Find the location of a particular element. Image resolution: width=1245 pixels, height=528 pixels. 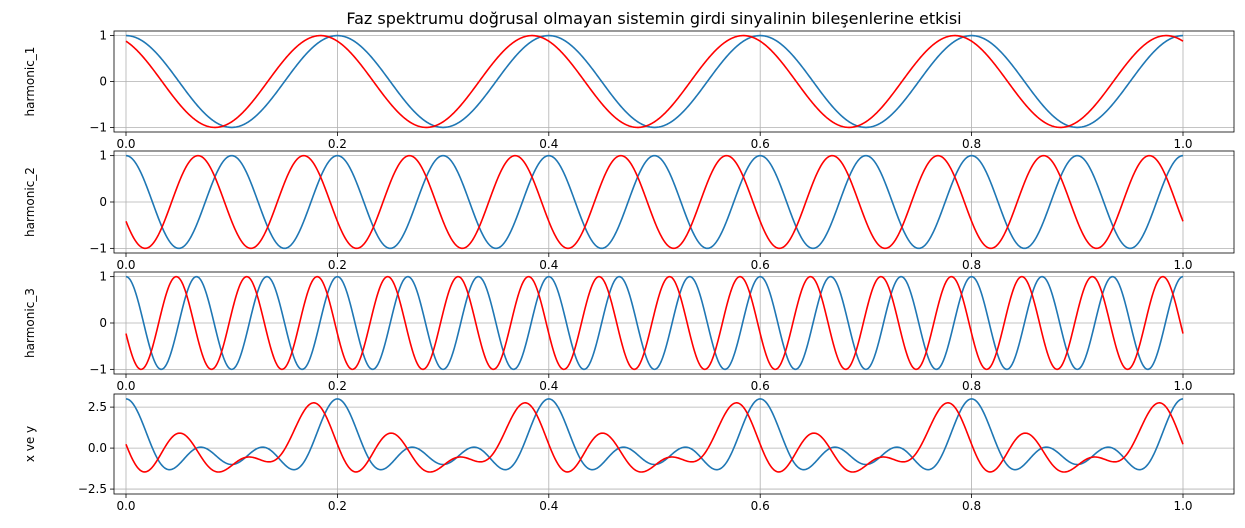

y-axis-label: x ve y is located at coordinates (30, 444).